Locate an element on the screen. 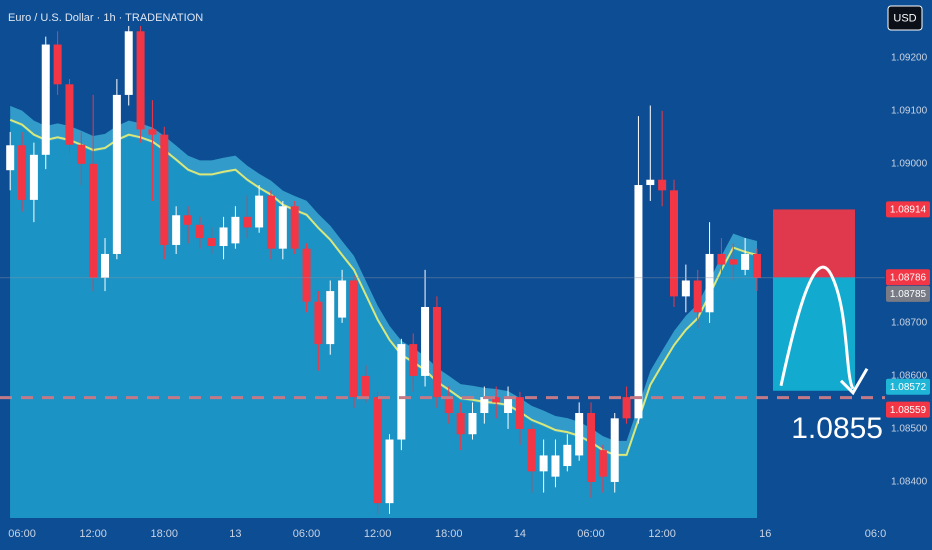 Image resolution: width=932 pixels, height=550 pixels. y-tick-label: 1.08400 is located at coordinates (909, 482).